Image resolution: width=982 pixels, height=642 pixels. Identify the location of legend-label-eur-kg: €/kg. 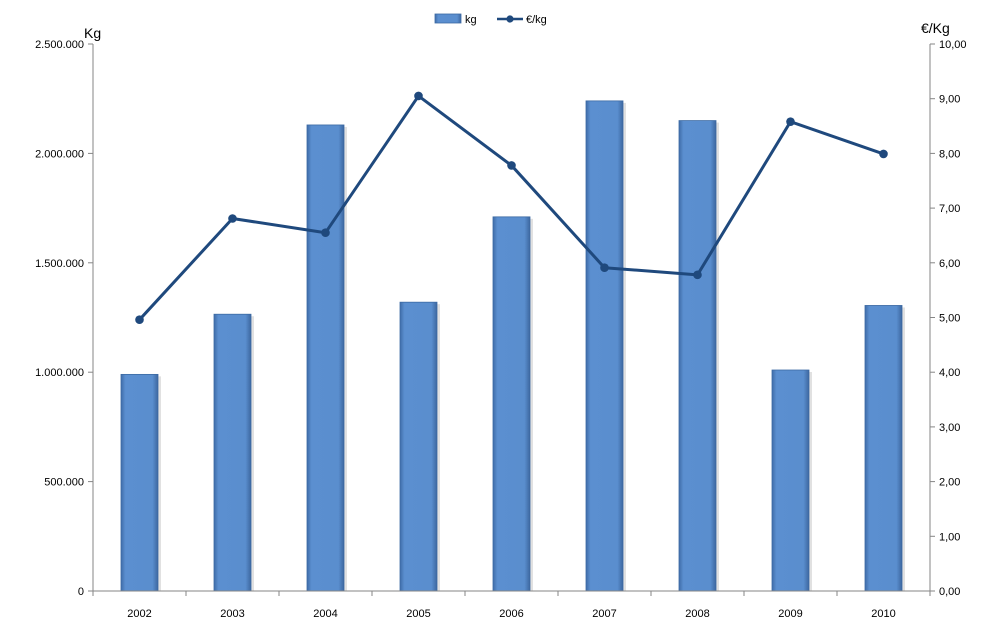
(536, 20).